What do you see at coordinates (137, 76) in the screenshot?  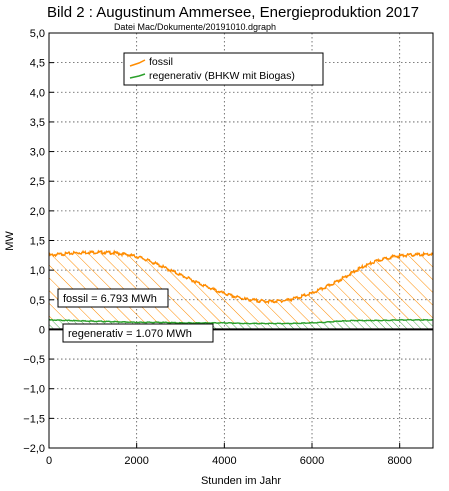 I see `legend-swatch-regenerativ` at bounding box center [137, 76].